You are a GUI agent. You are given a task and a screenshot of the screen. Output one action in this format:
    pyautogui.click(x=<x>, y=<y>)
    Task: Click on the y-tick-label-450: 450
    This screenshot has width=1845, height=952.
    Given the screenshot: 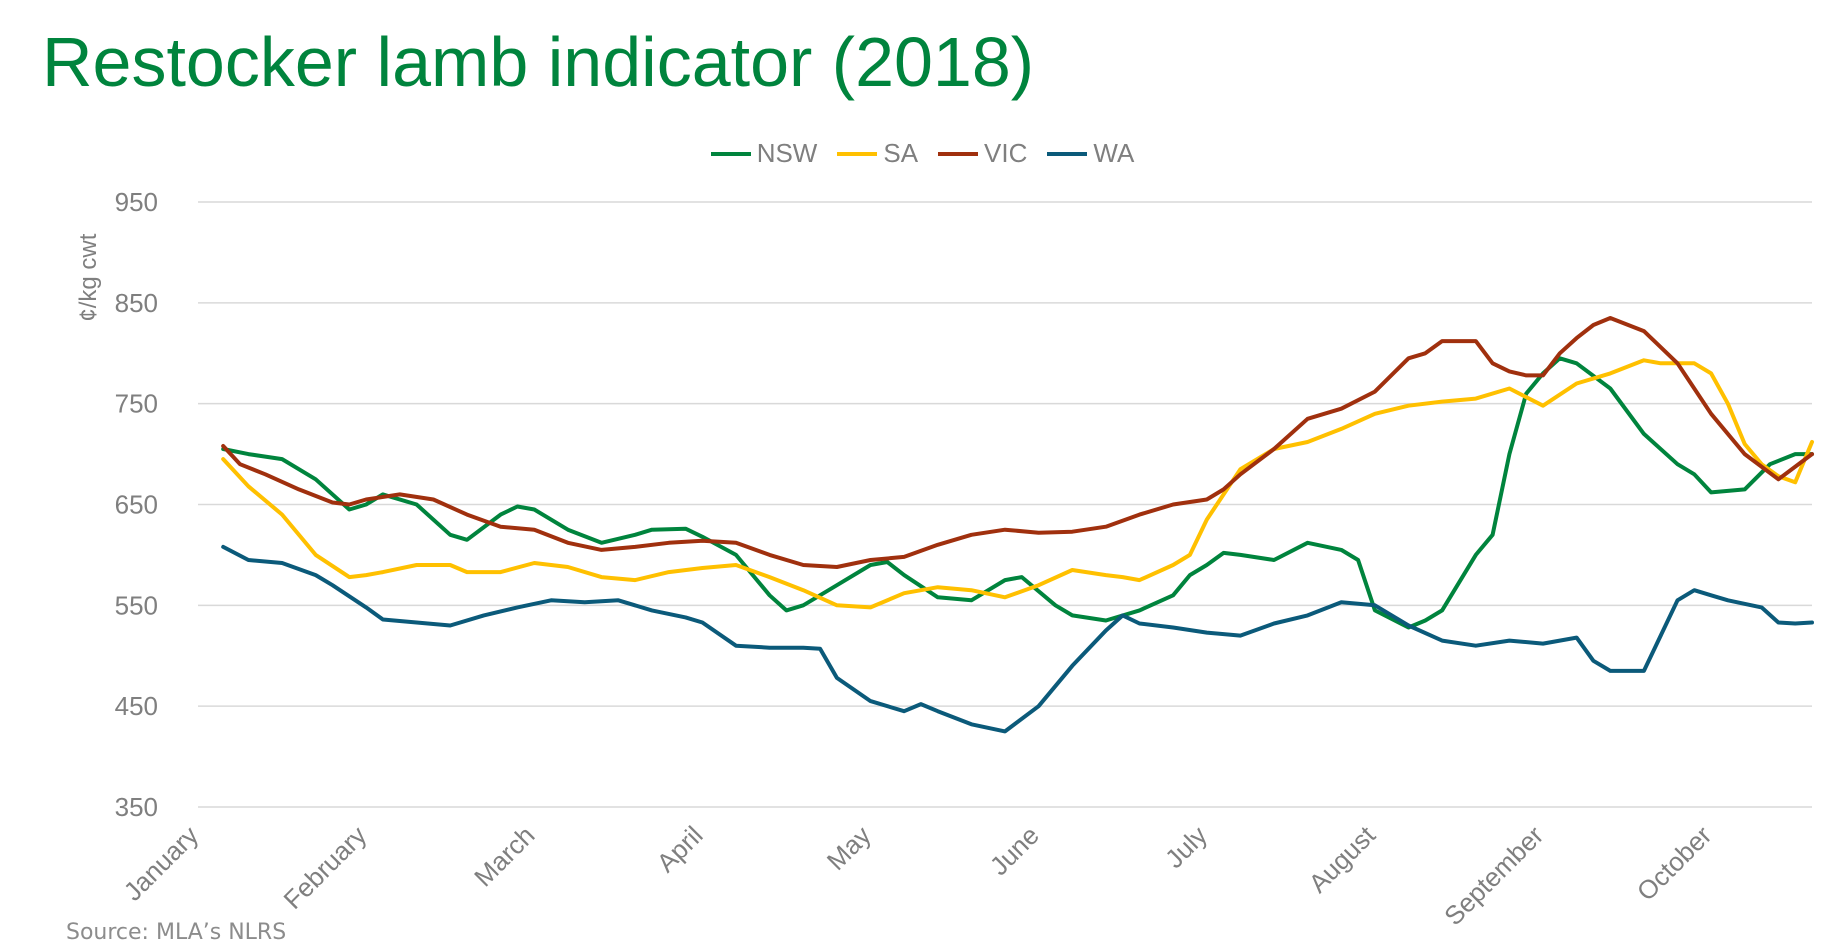 What is the action you would take?
    pyautogui.click(x=136, y=706)
    